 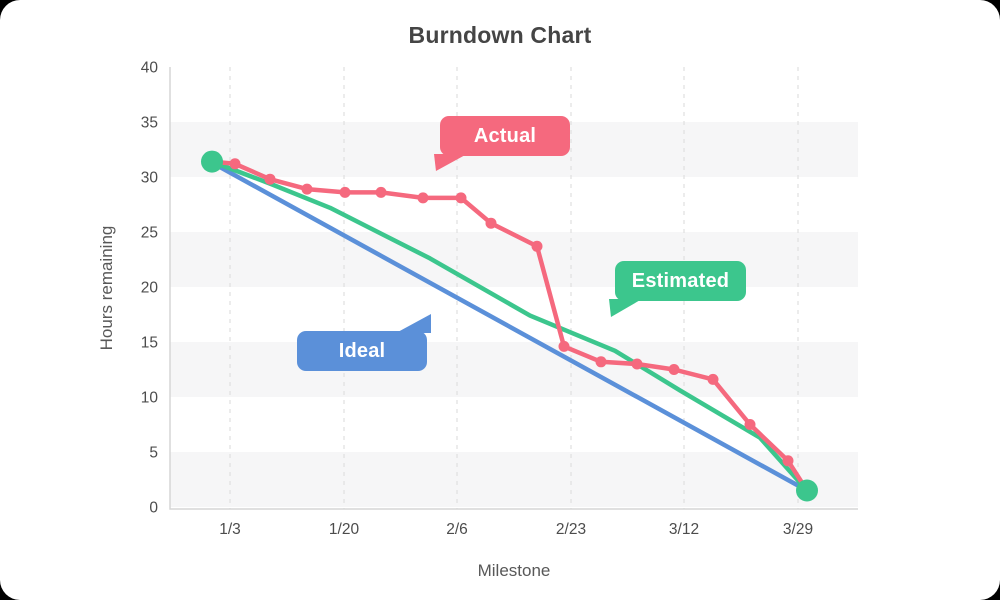 I want to click on y-tick-label: 5, so click(x=153, y=453).